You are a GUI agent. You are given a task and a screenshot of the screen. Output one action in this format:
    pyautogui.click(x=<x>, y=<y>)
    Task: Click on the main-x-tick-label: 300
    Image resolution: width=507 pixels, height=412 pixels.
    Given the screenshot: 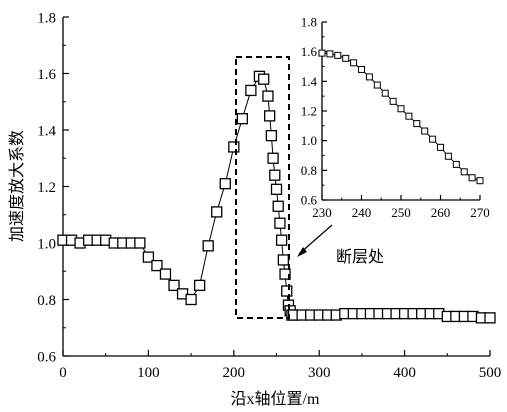 What is the action you would take?
    pyautogui.click(x=319, y=373)
    